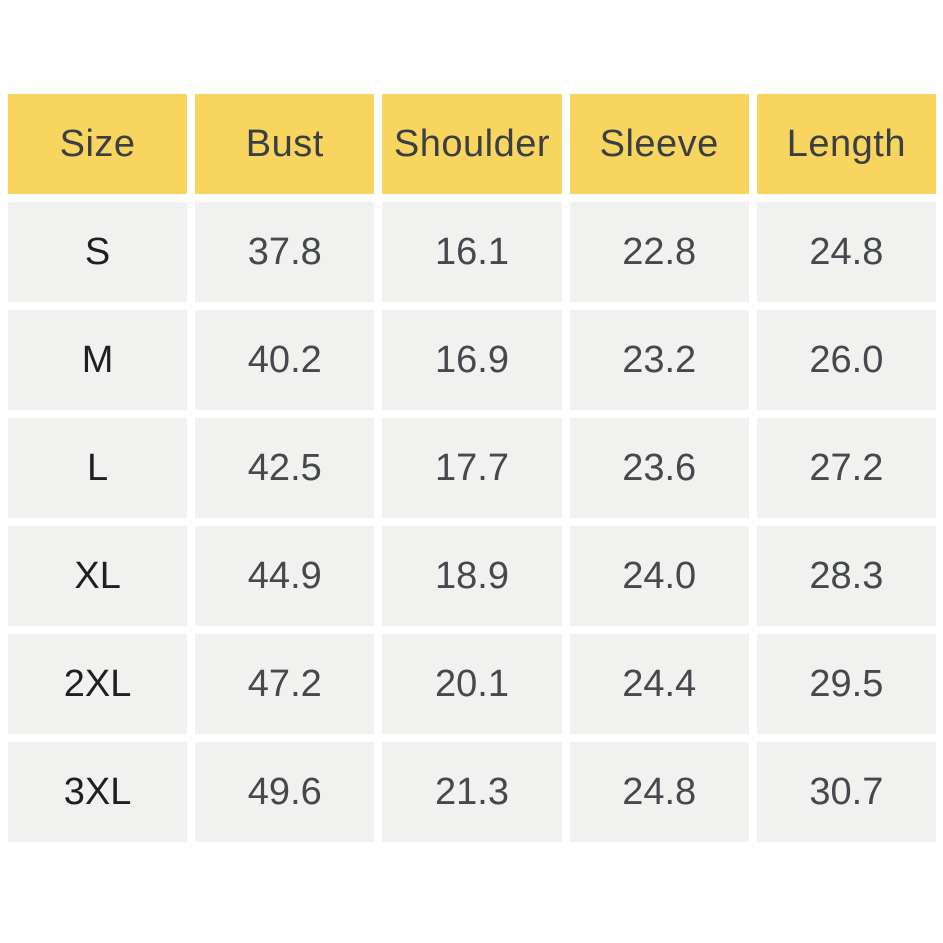  Describe the element at coordinates (659, 360) in the screenshot. I see `table-cell-sleeve: 23.2` at that location.